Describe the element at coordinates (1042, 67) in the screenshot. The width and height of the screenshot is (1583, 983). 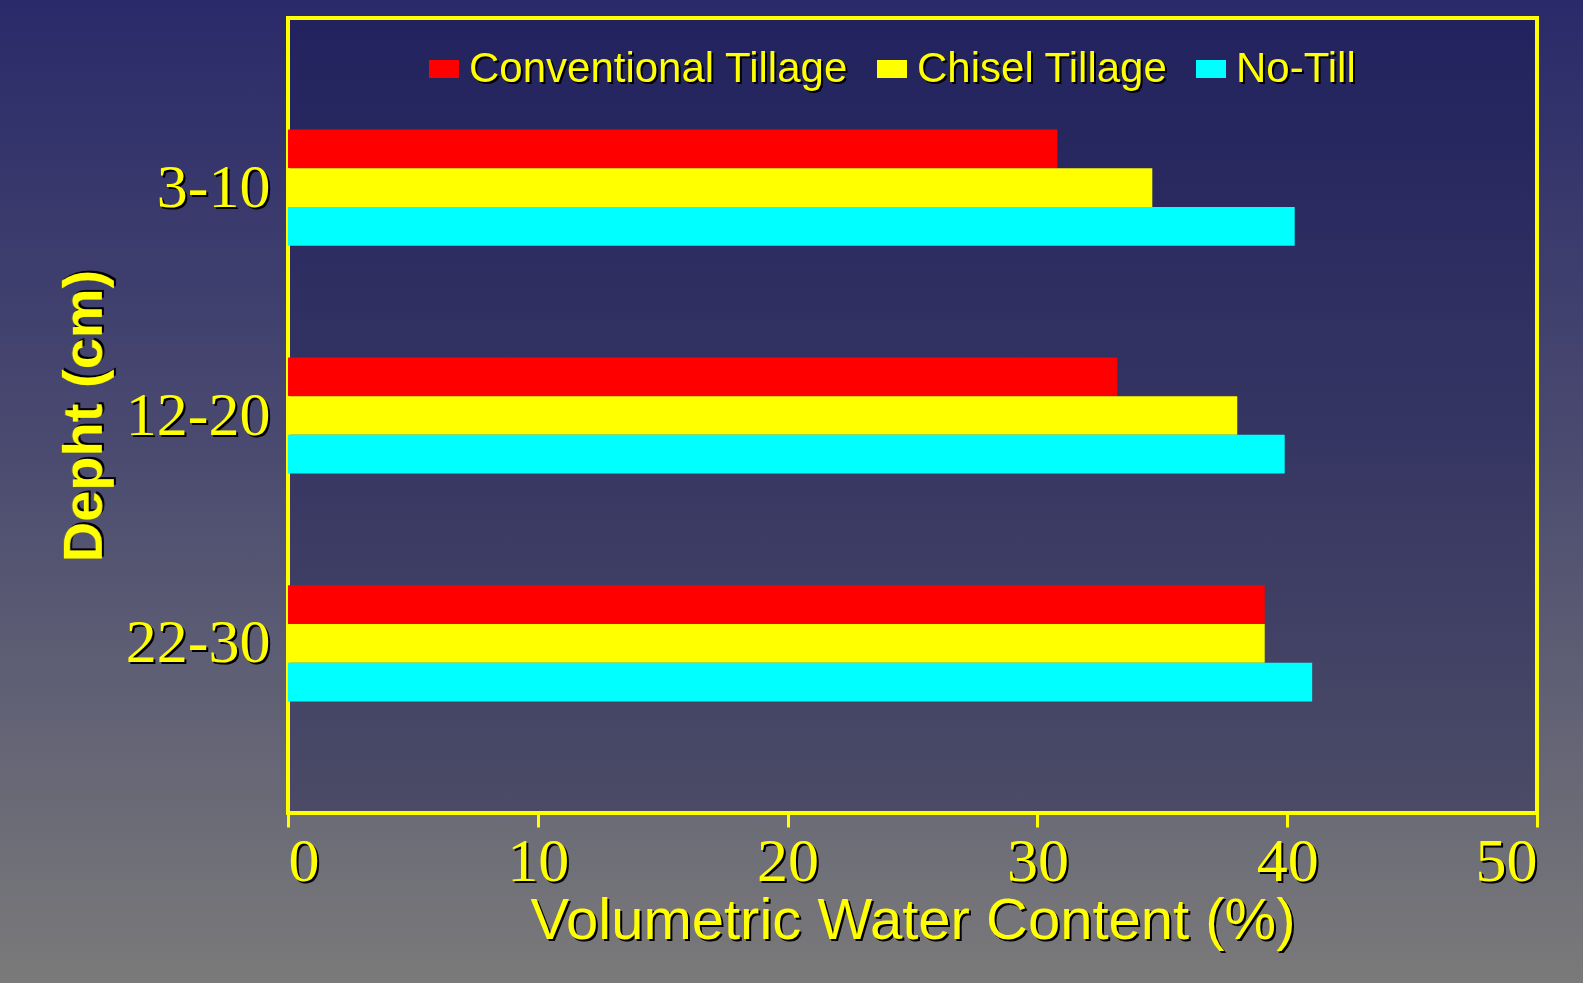
I see `legend-label: Chisel Tillage` at that location.